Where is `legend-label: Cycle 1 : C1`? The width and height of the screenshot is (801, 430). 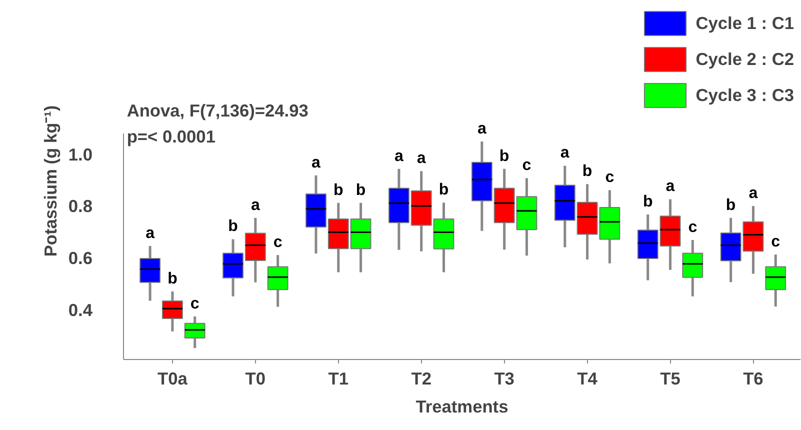 legend-label: Cycle 1 : C1 is located at coordinates (745, 23).